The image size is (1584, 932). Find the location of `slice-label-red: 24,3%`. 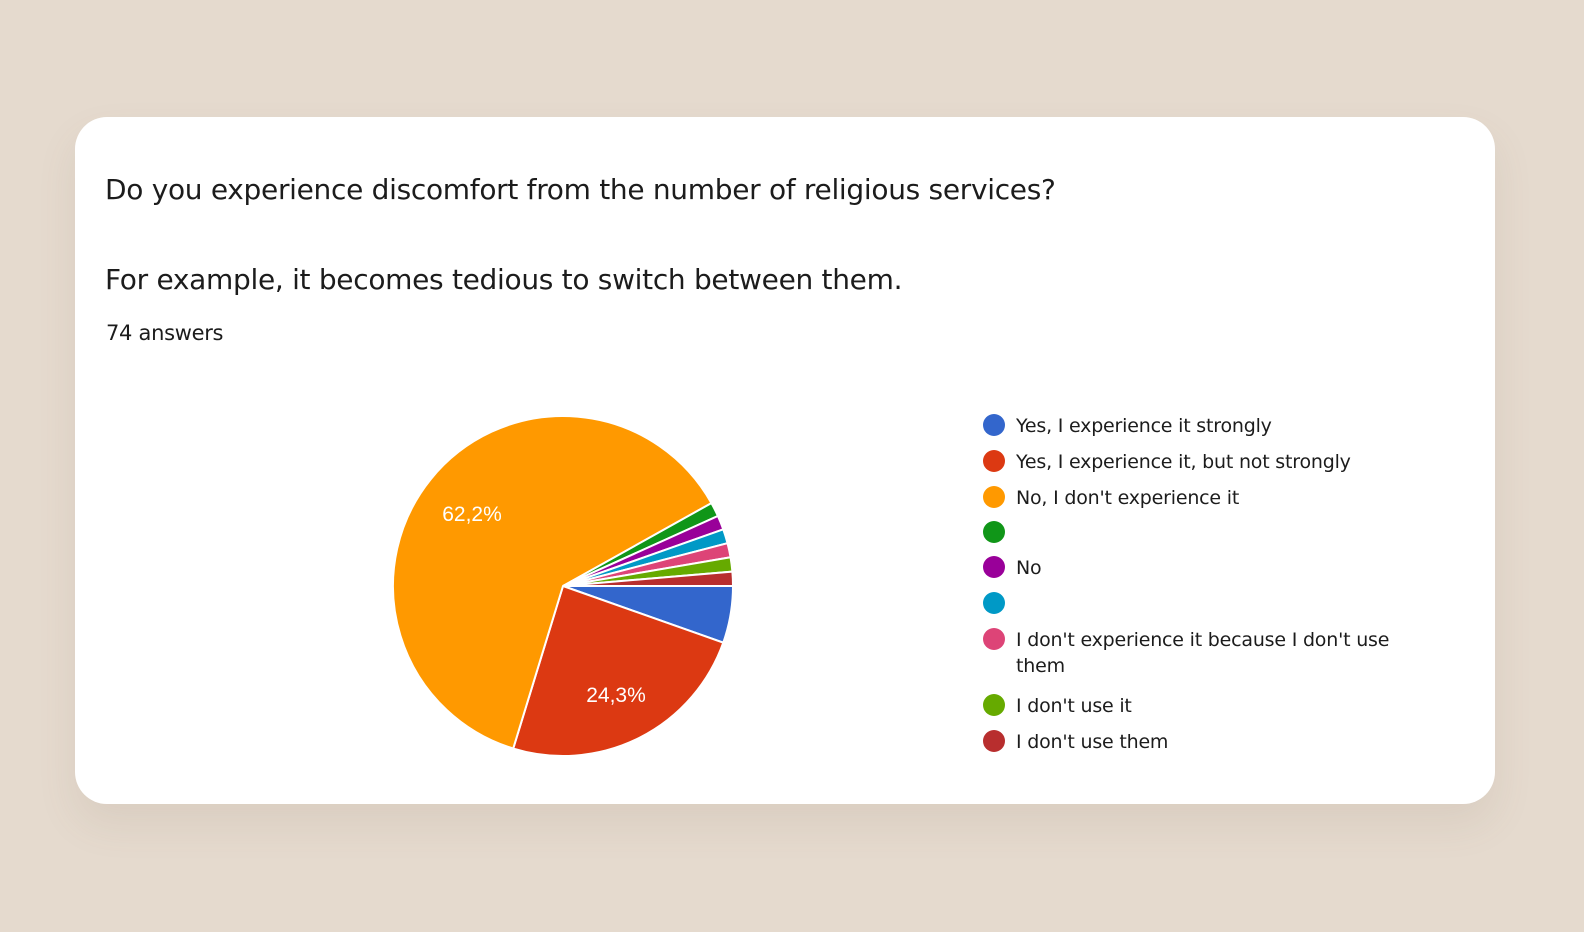

slice-label-red: 24,3% is located at coordinates (616, 695).